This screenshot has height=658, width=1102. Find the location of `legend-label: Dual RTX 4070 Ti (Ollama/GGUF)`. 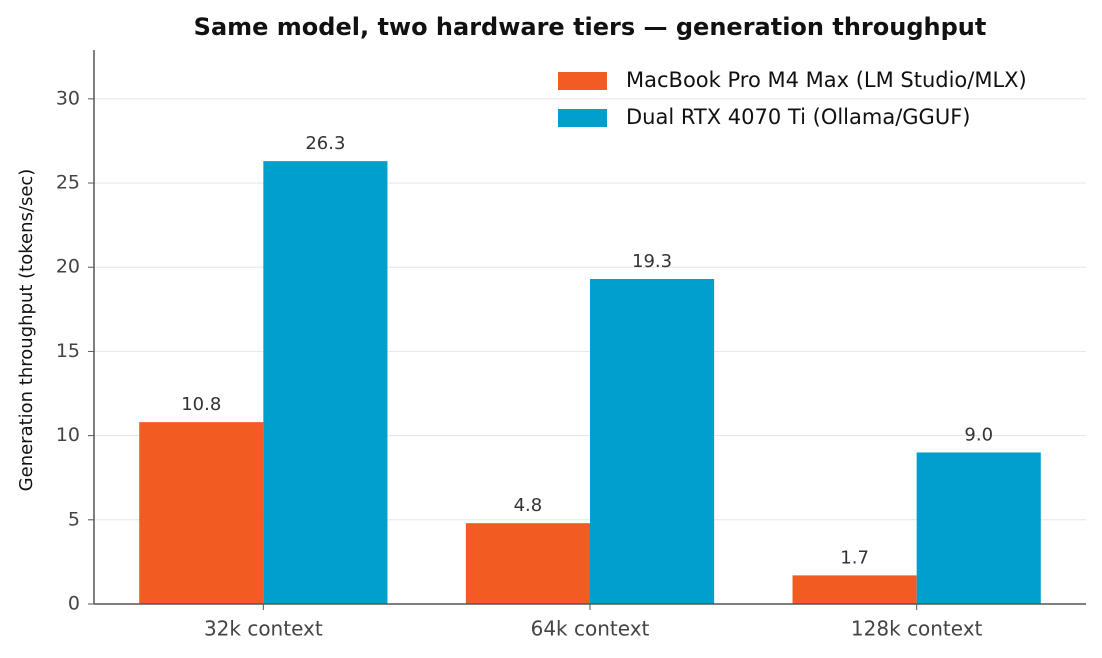

legend-label: Dual RTX 4070 Ti (Ollama/GGUF) is located at coordinates (798, 117).